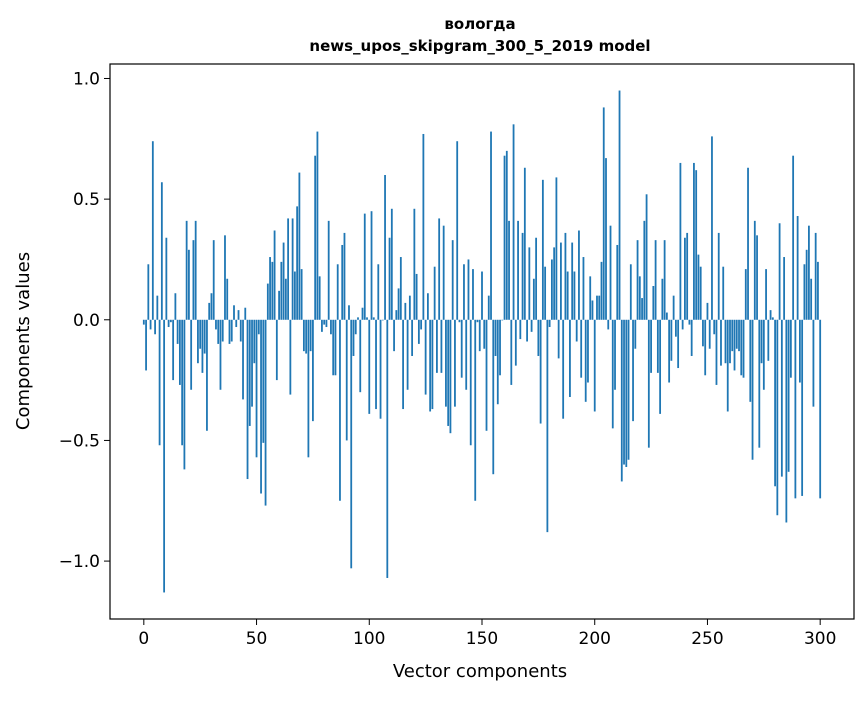 This screenshot has width=867, height=701. What do you see at coordinates (707, 639) in the screenshot?
I see `x-tick-label: 250` at bounding box center [707, 639].